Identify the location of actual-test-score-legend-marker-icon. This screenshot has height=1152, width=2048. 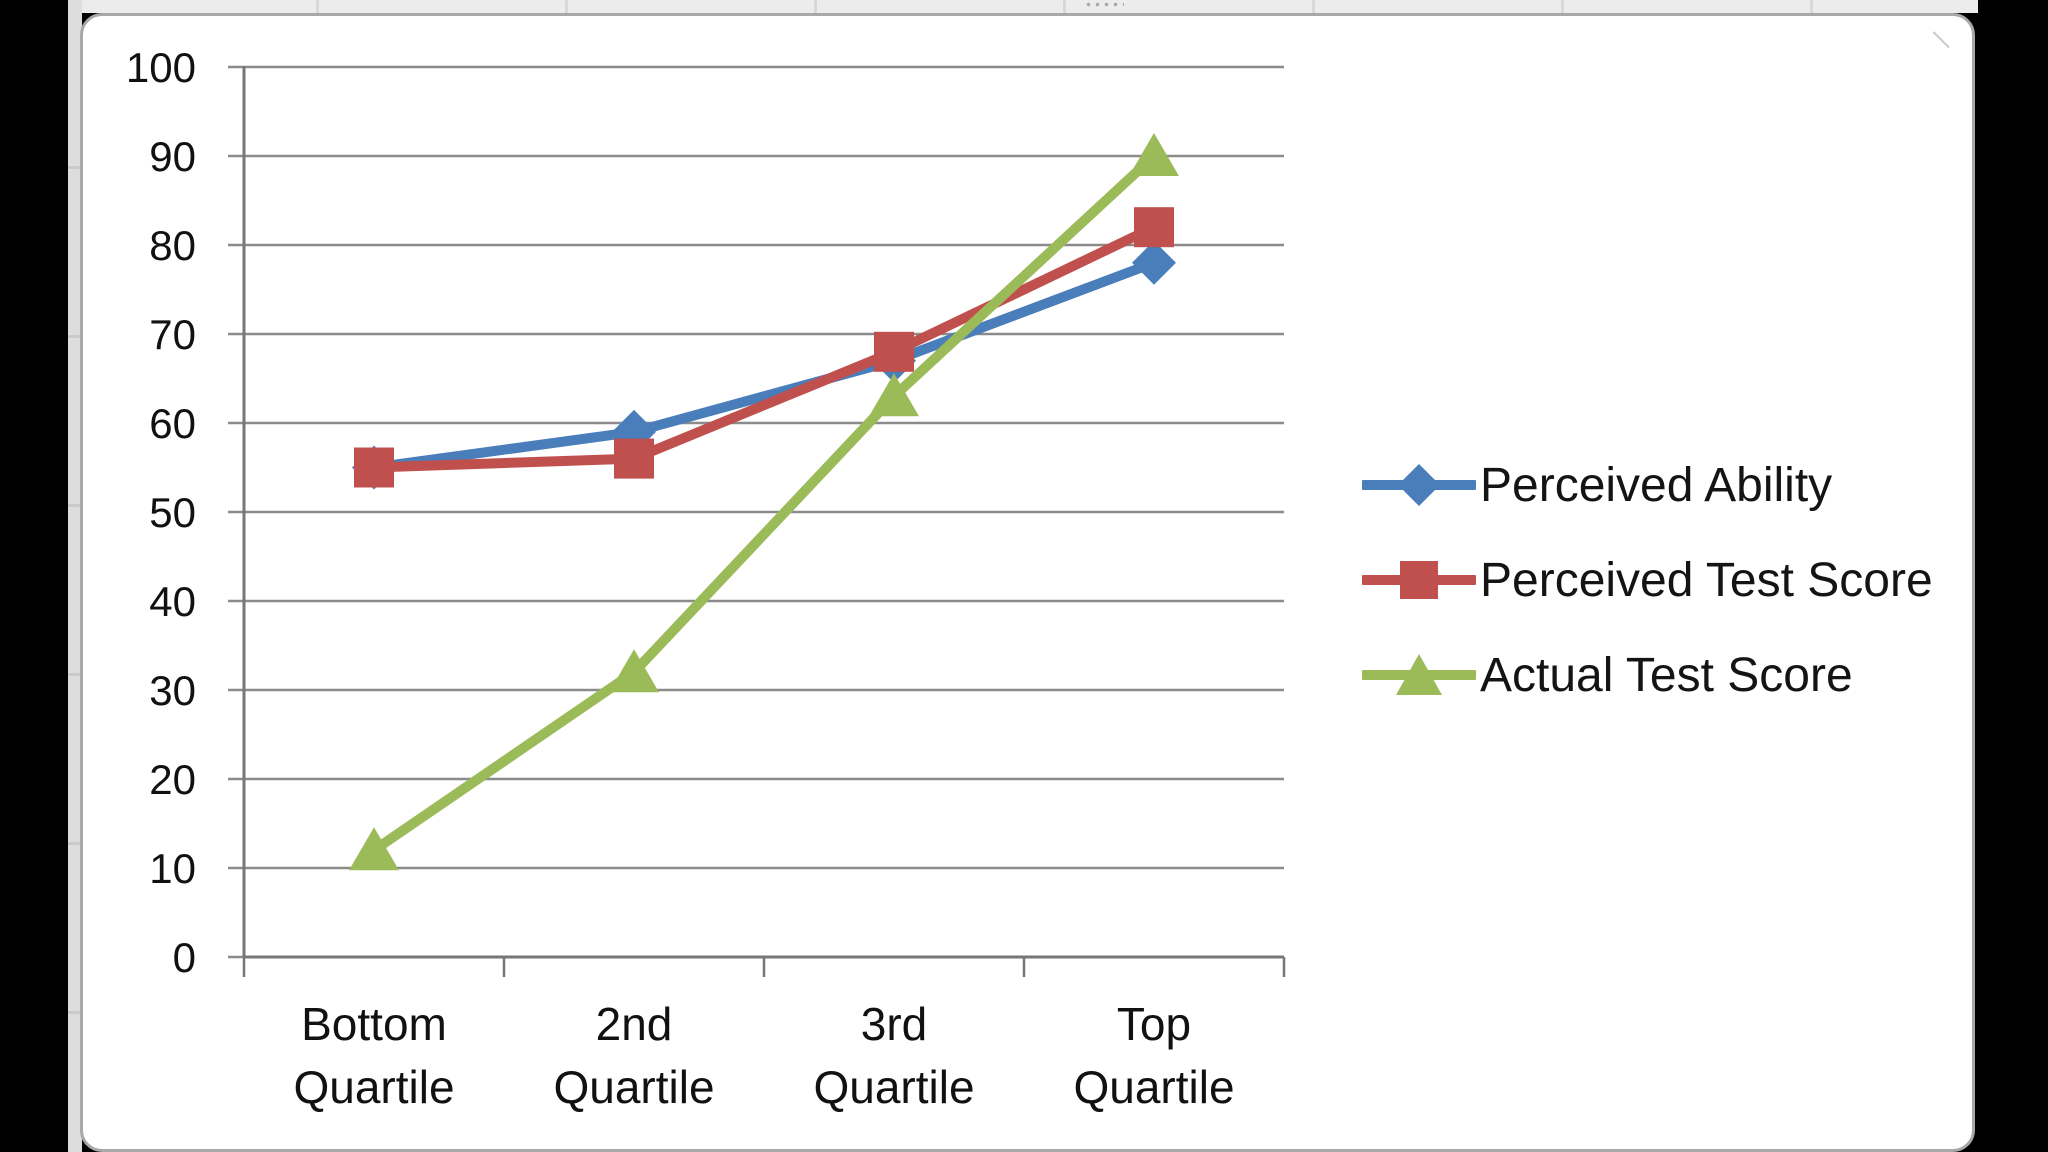
(1419, 674).